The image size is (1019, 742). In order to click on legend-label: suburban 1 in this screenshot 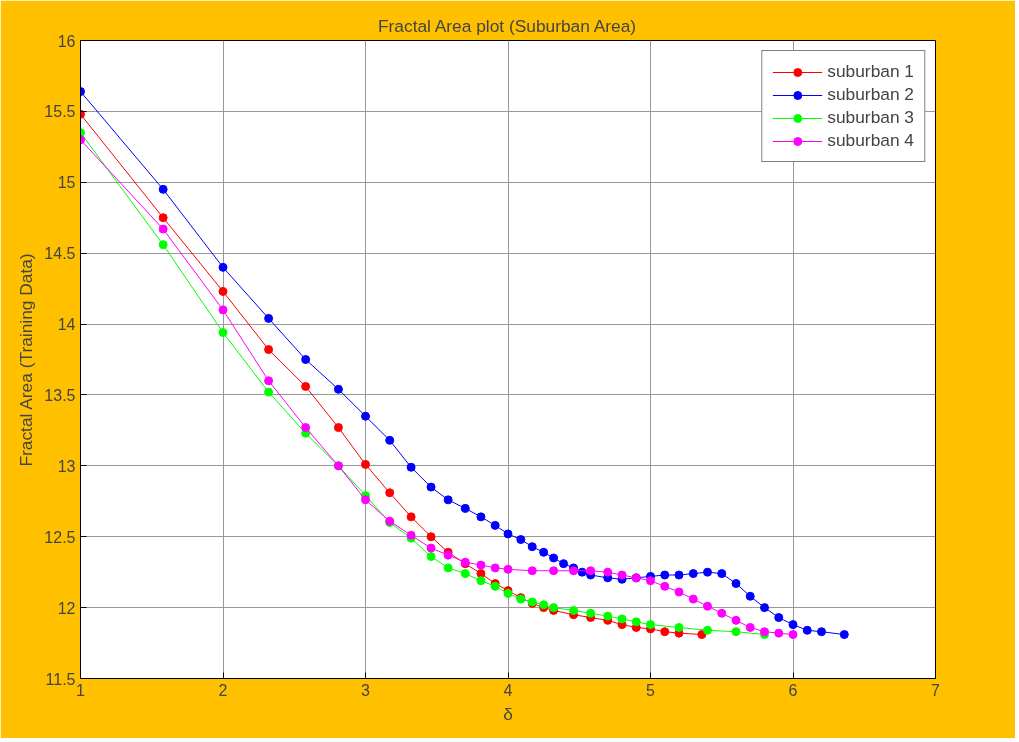, I will do `click(870, 71)`.